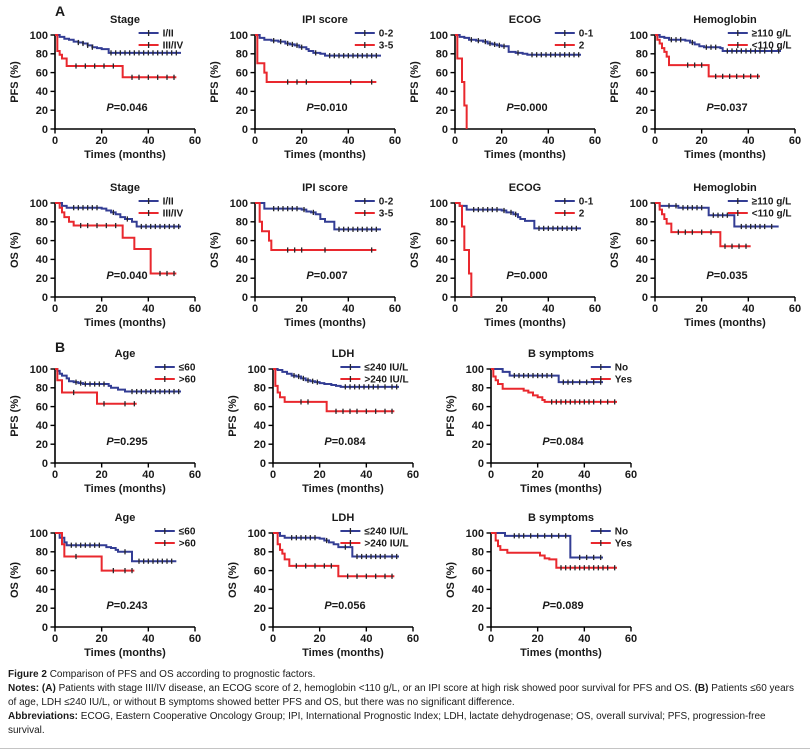  Describe the element at coordinates (326, 276) in the screenshot. I see `p-value-label: P=0.007` at that location.